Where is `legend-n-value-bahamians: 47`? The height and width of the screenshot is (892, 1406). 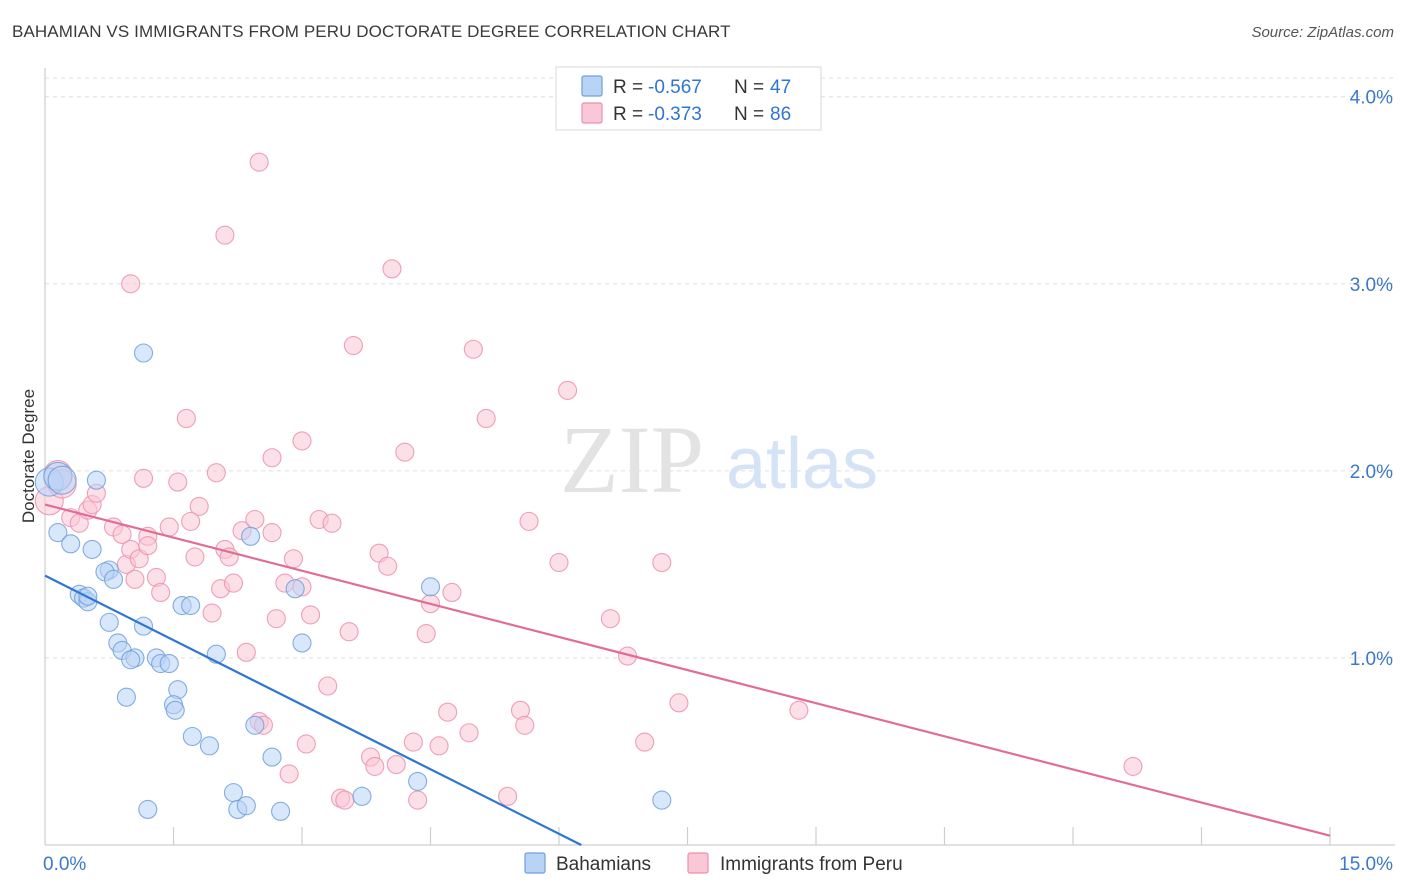
legend-n-value-bahamians: 47 is located at coordinates (780, 87).